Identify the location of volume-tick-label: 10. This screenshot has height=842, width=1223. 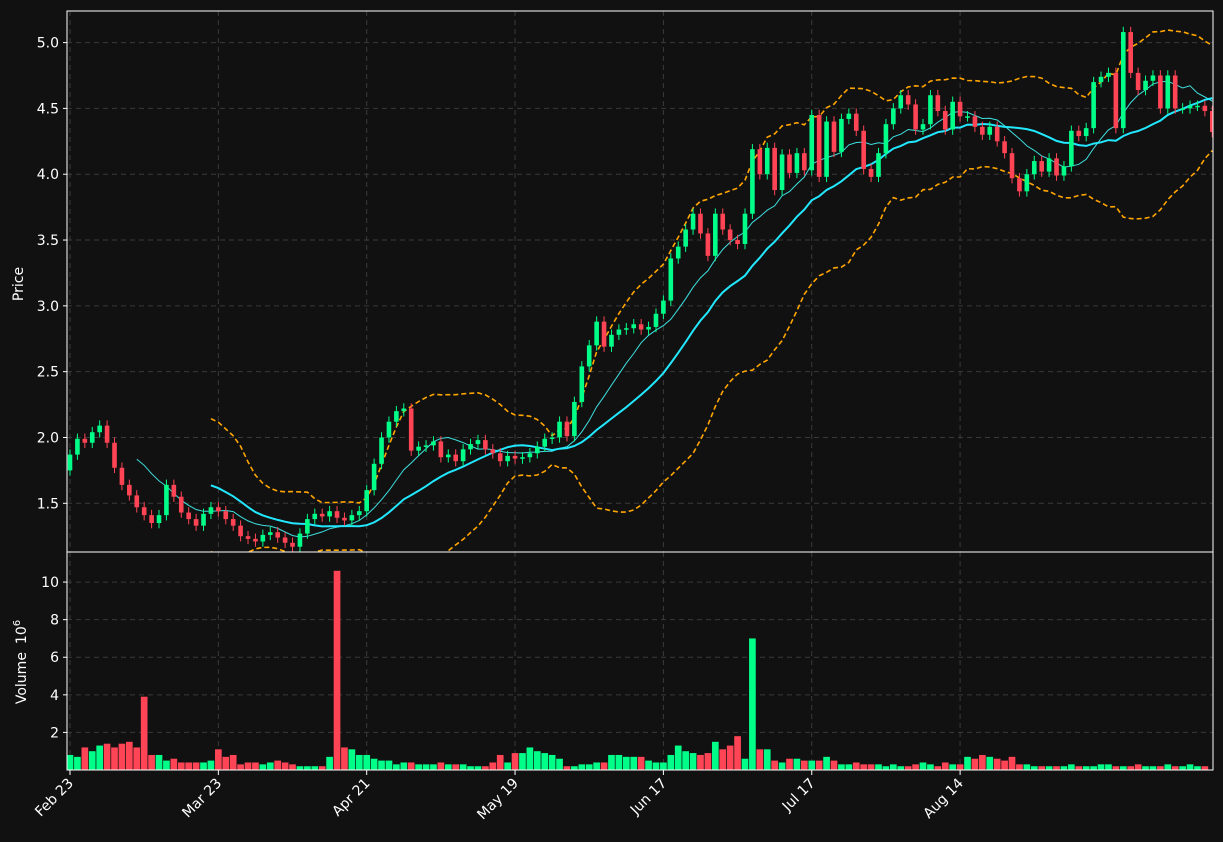
(50, 583).